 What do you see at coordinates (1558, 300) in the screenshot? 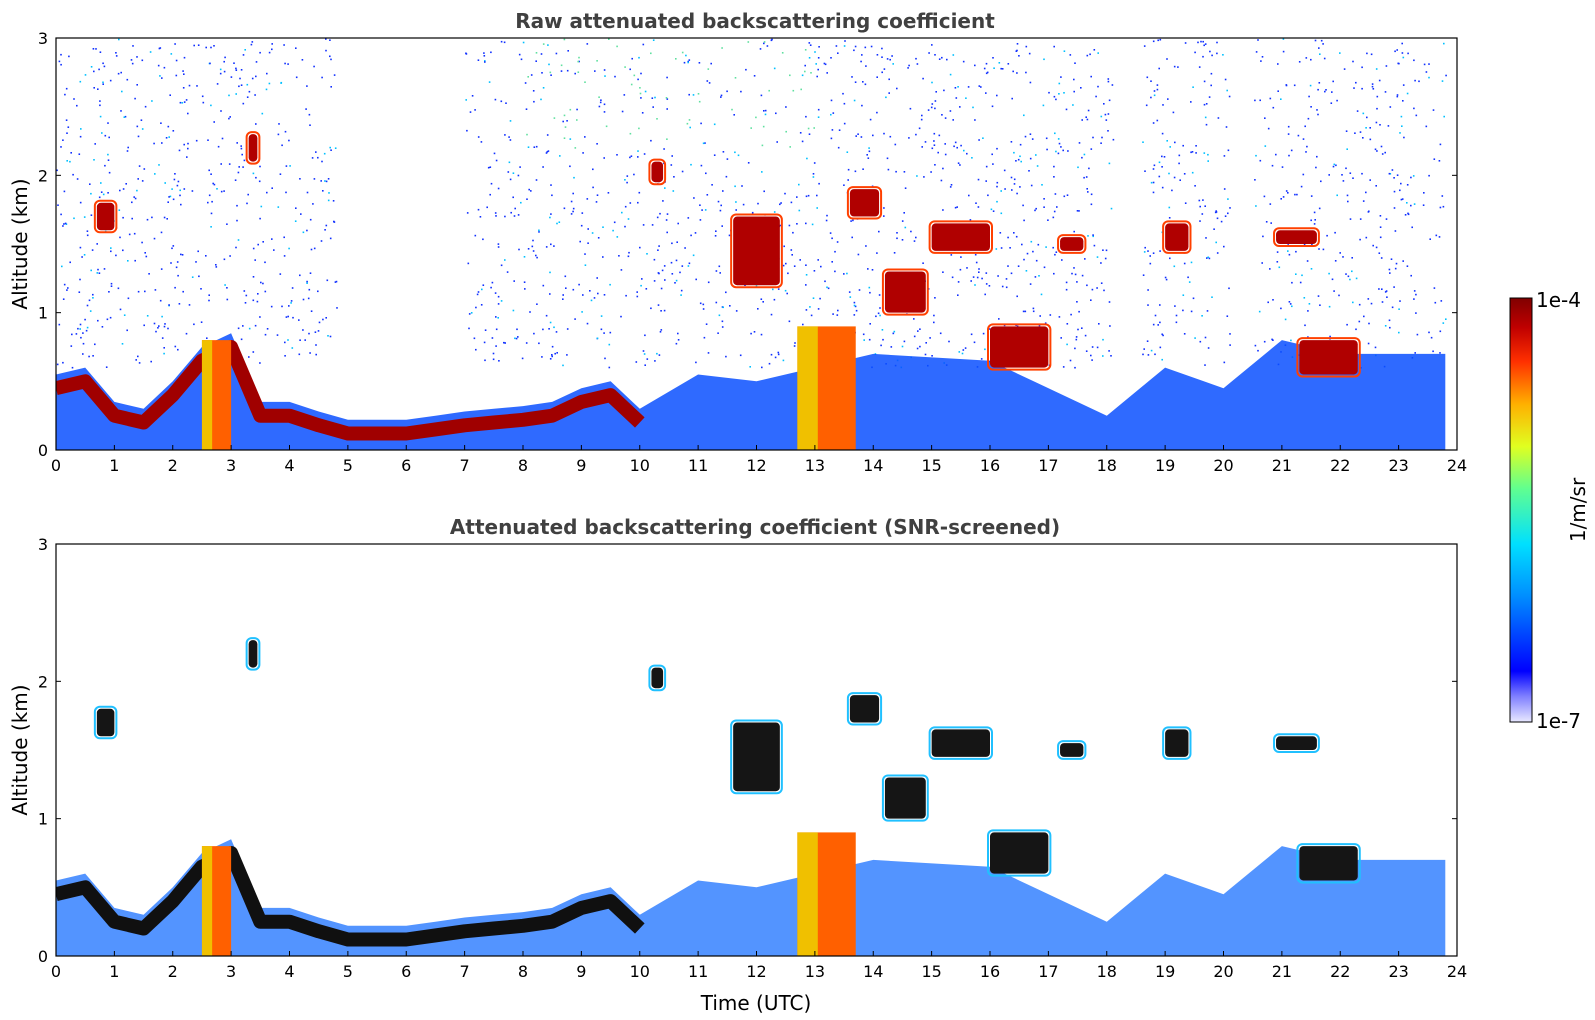
I see `colorbar-max-label: 1e-4` at bounding box center [1558, 300].